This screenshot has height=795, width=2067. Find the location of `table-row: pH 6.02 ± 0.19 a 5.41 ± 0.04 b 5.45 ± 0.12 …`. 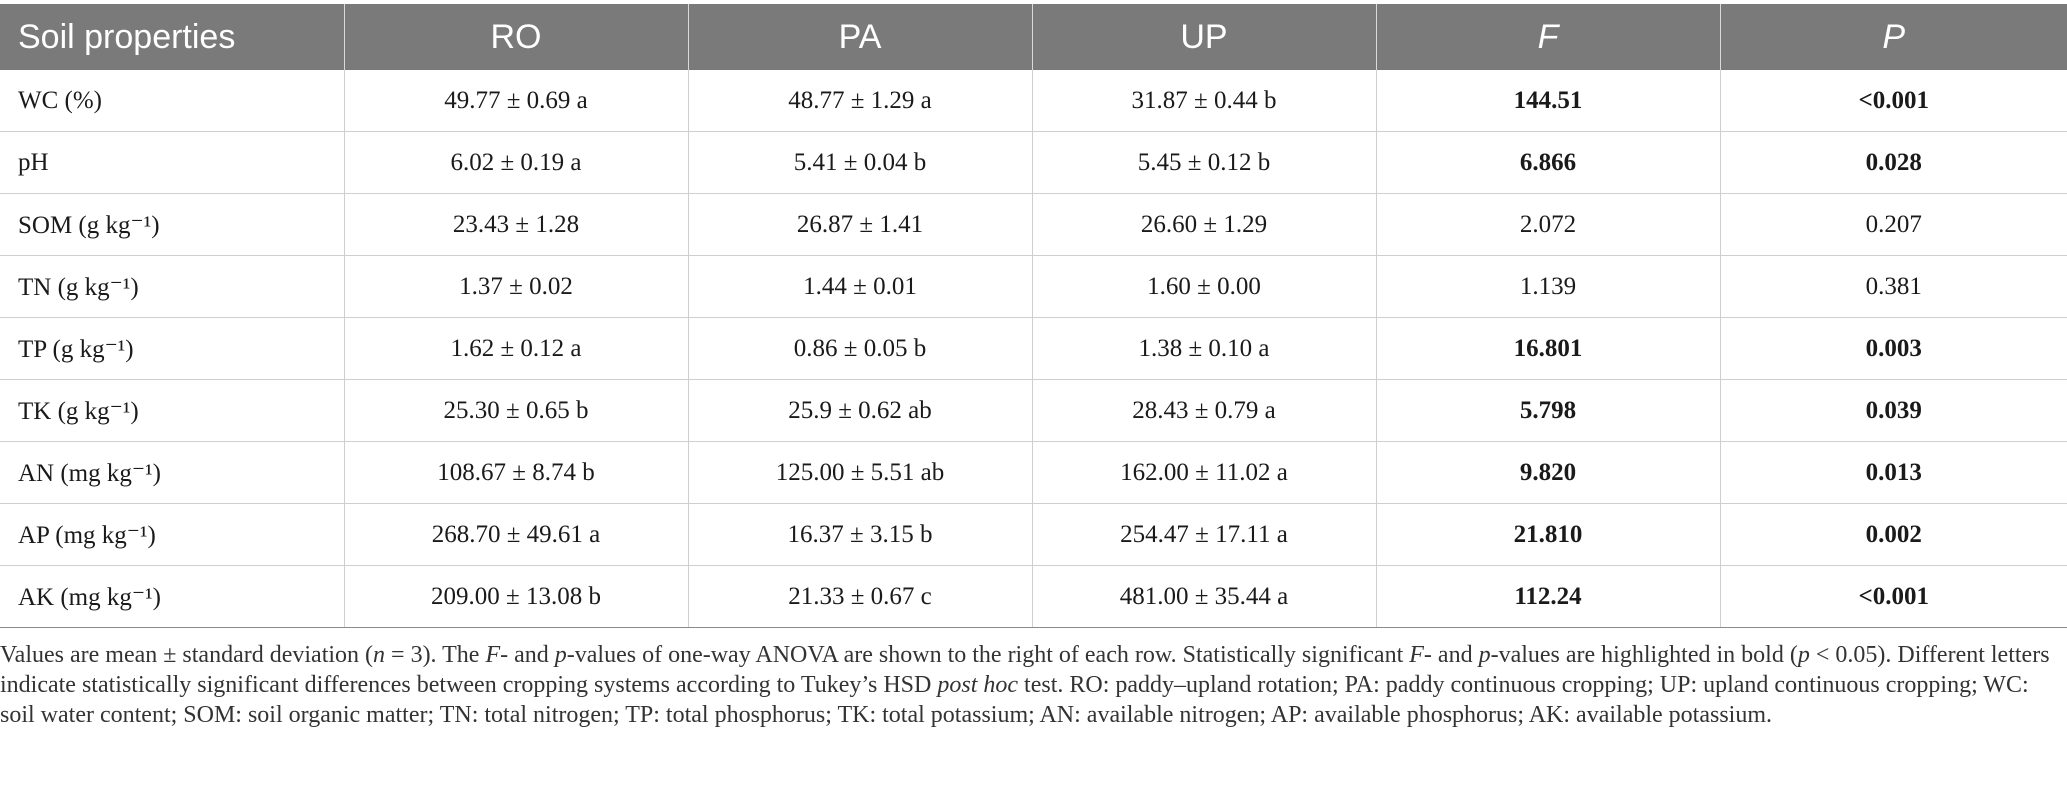

table-row: pH 6.02 ± 0.19 a 5.41 ± 0.04 b 5.45 ± 0.12 … is located at coordinates (1033, 162).